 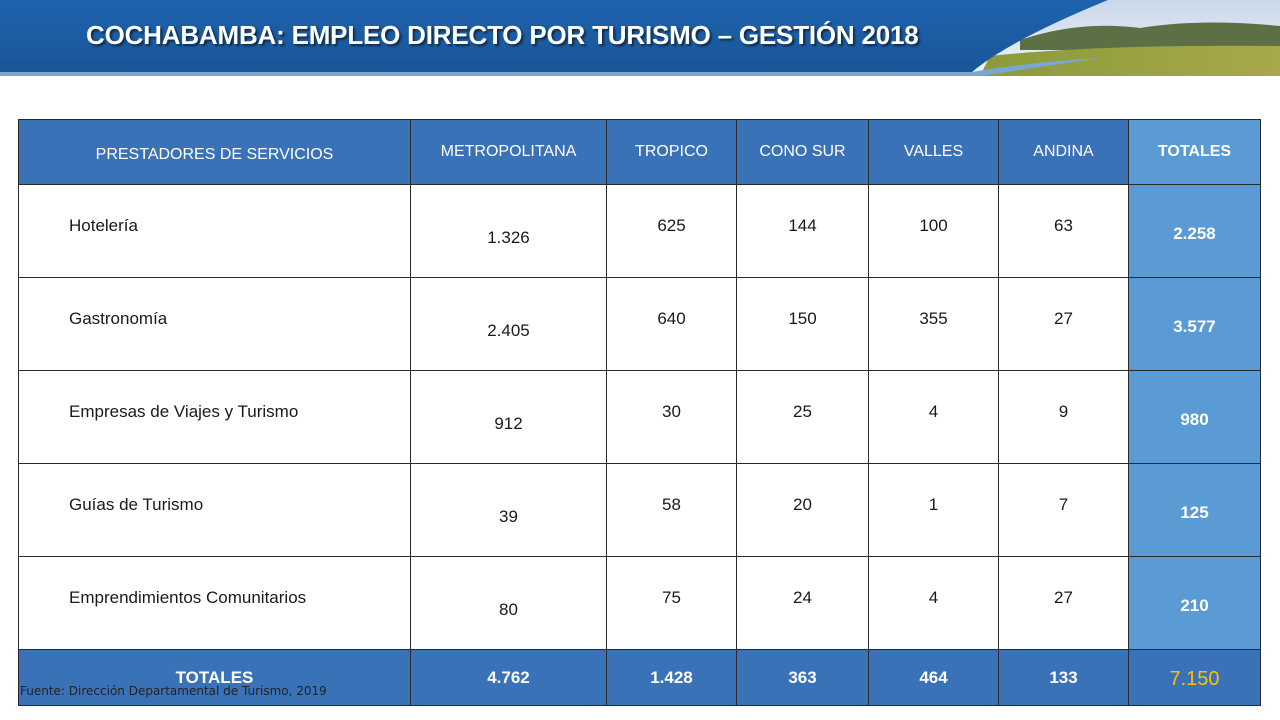 What do you see at coordinates (1194, 677) in the screenshot?
I see `grand-total: 7.150` at bounding box center [1194, 677].